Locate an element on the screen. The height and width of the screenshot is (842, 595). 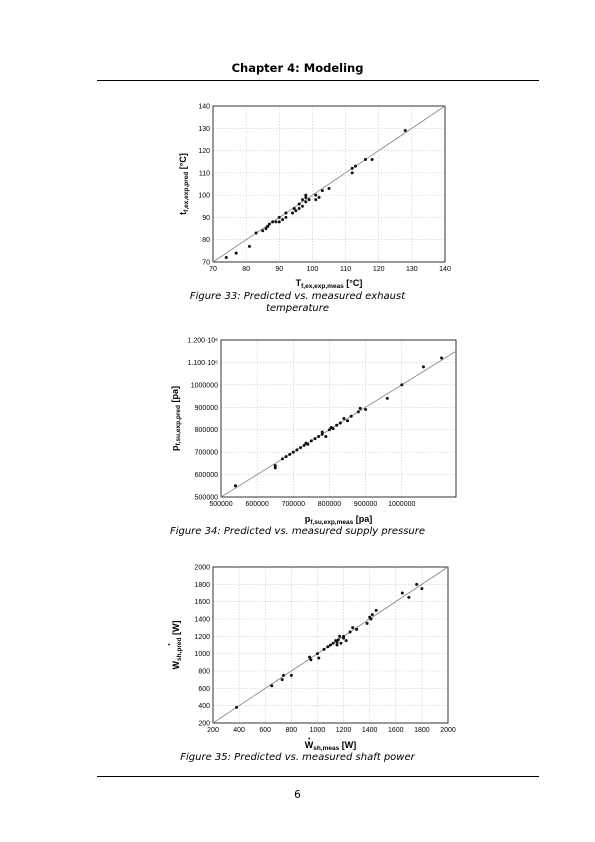
x-axis-label-sub: f,ex,exp,meas is located at coordinates (322, 286).